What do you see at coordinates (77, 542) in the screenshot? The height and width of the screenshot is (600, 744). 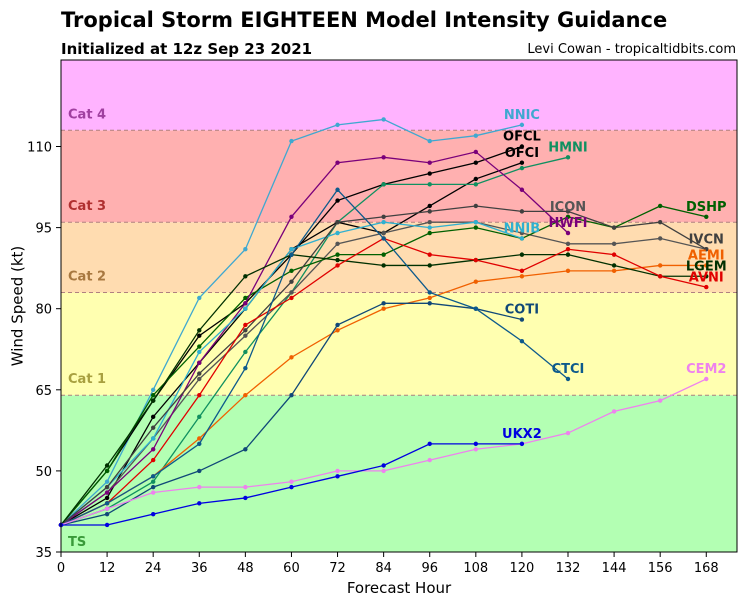 I see `band-label-ts: TS` at bounding box center [77, 542].